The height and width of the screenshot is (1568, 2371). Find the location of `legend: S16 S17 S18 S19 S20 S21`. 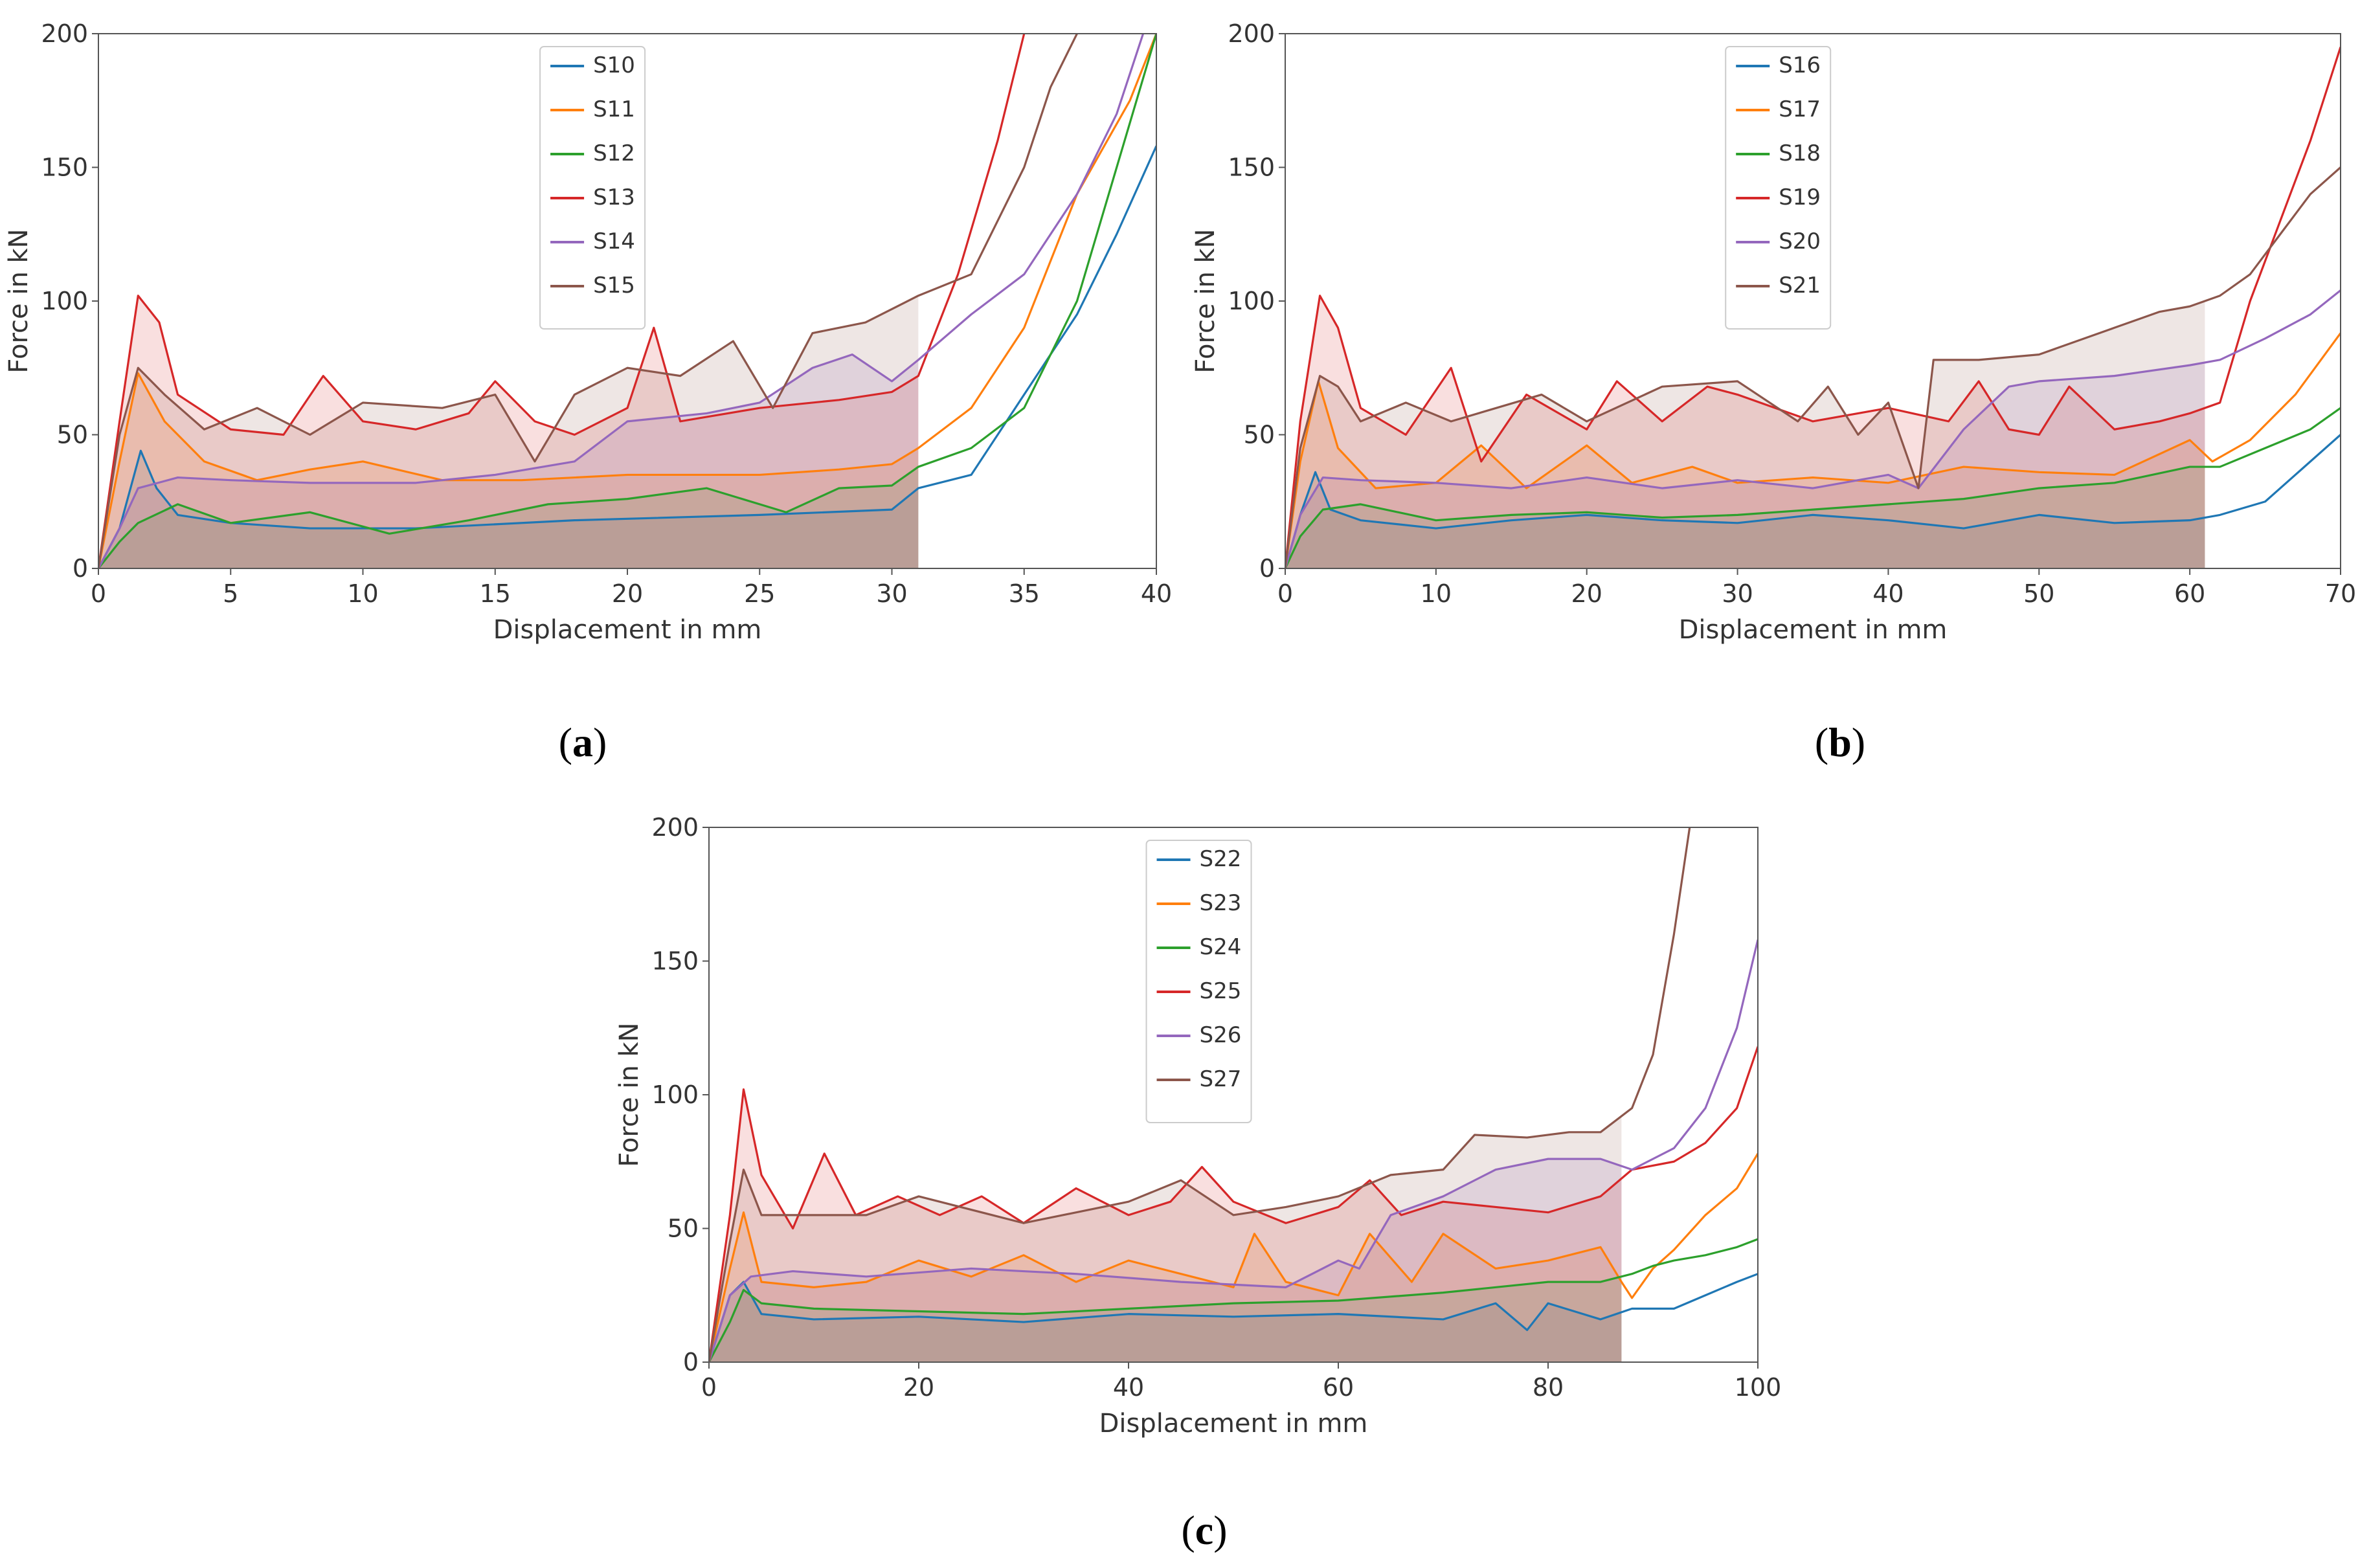

legend: S16 S17 S18 S19 S20 S21 is located at coordinates (1779, 188).